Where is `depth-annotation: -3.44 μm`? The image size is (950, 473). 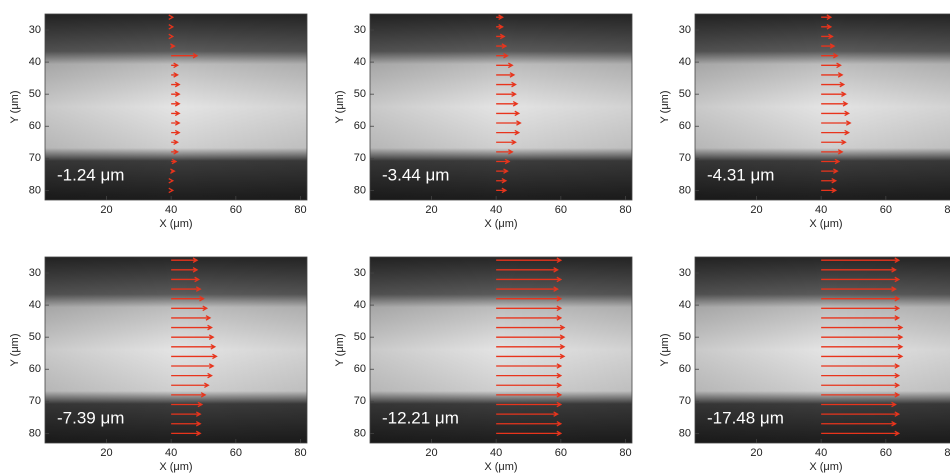
depth-annotation: -3.44 μm is located at coordinates (415, 174).